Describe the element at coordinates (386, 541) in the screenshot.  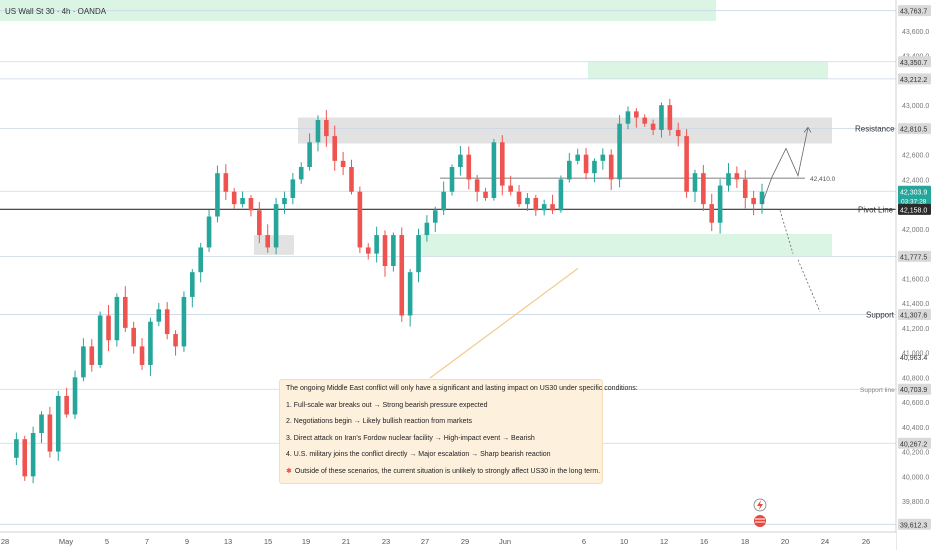
I see `time-tick-label: 23` at that location.